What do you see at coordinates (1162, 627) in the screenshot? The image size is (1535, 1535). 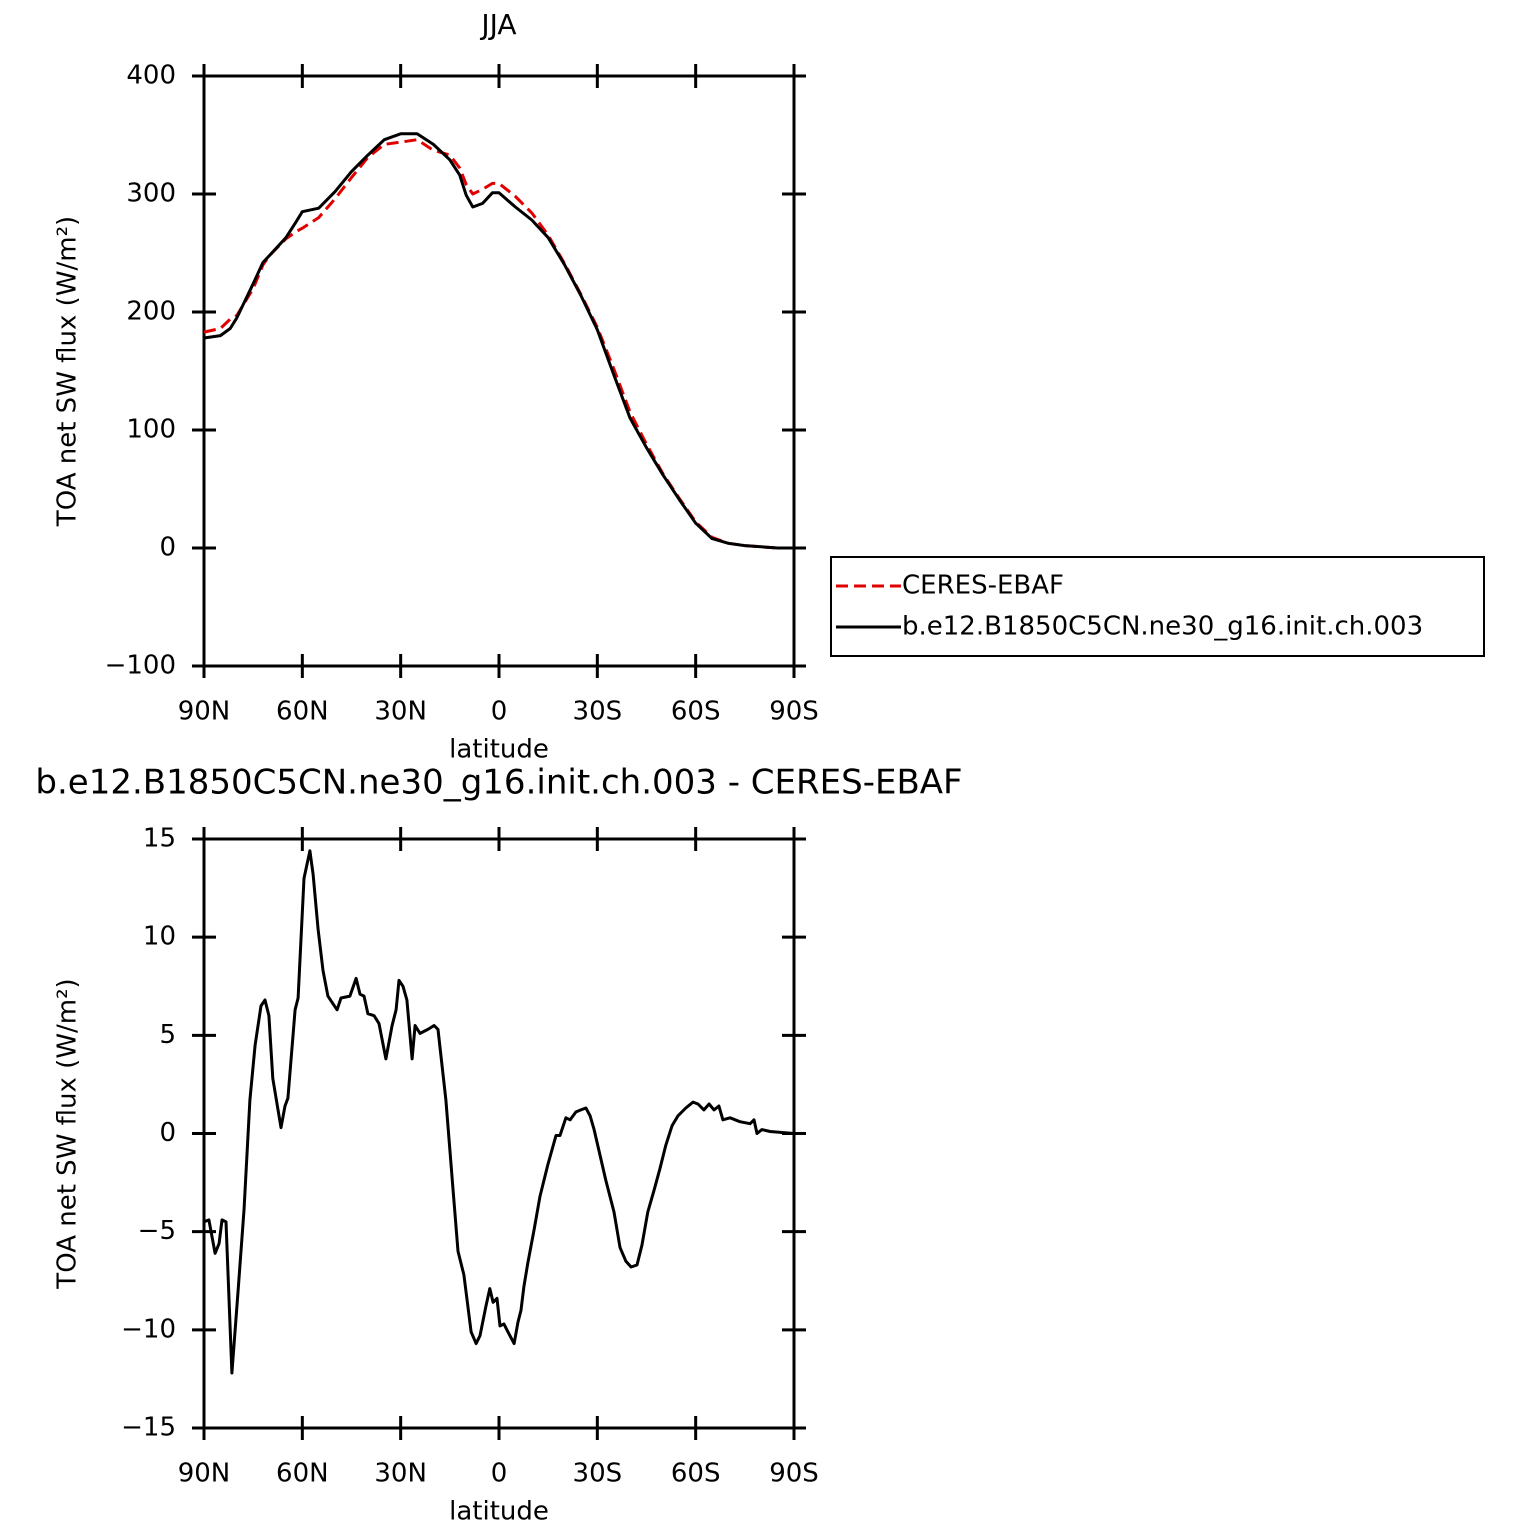 I see `legend-label: b.e12.B1850C5CN.ne30_g16.init.ch.003` at bounding box center [1162, 627].